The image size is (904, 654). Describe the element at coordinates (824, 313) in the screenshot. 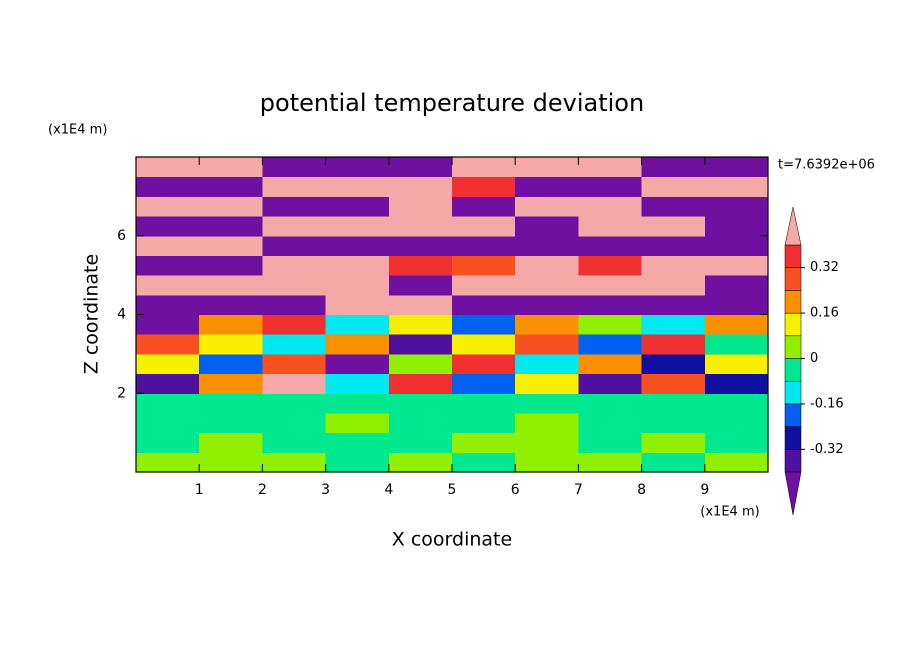

I see `colorbar-tick-label: 0.16` at that location.